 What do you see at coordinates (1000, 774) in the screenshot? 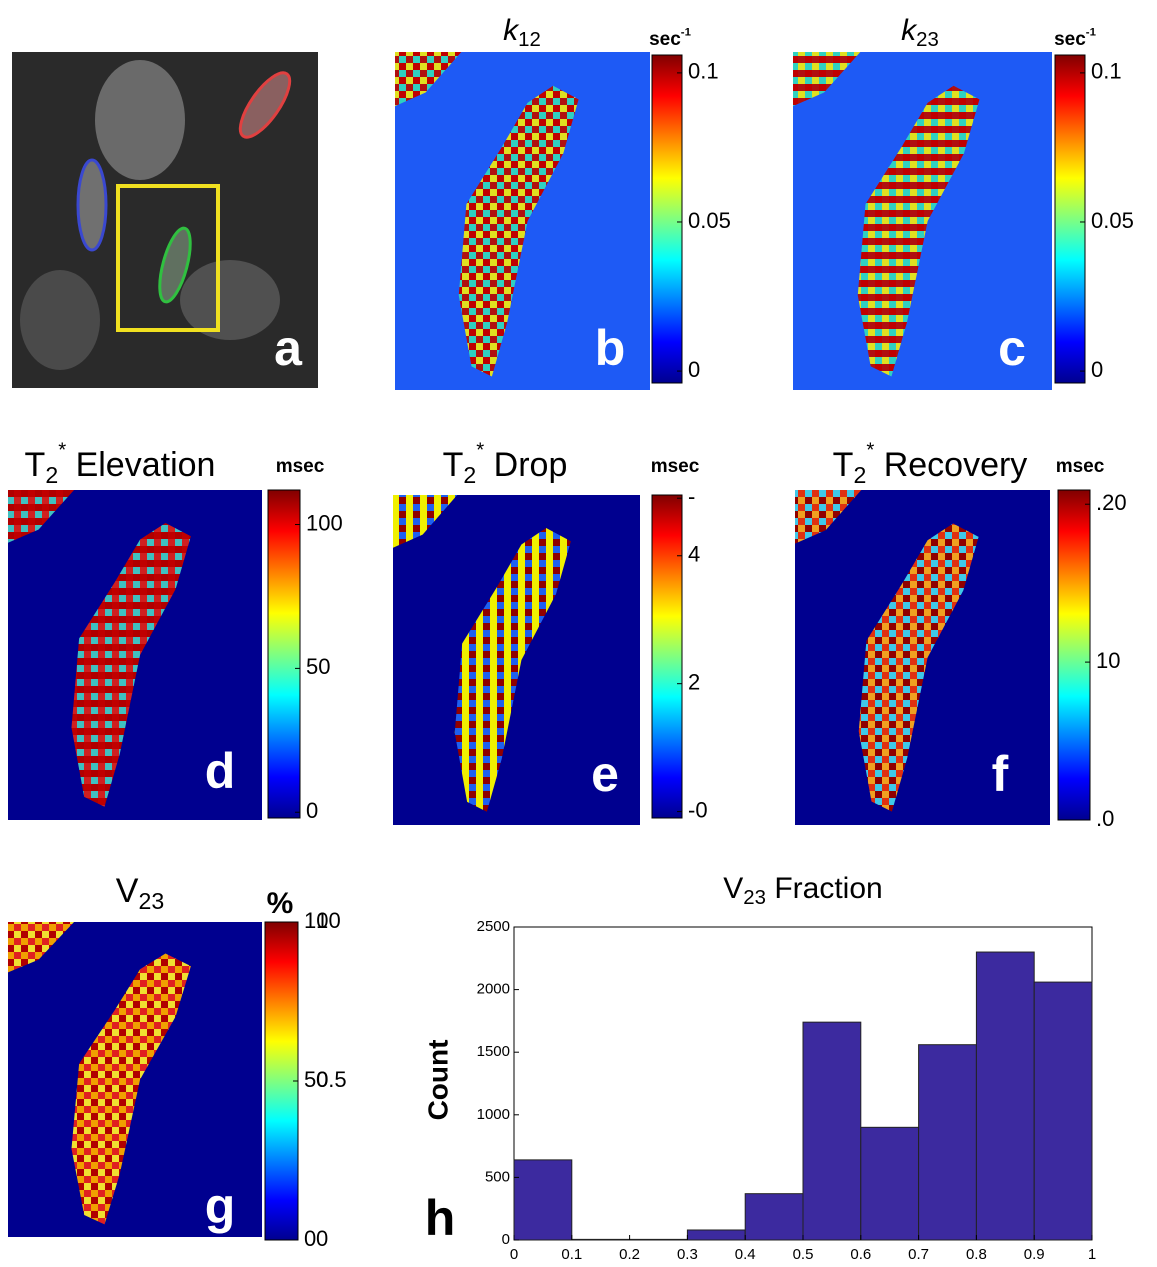
I see `panel-letter: f` at bounding box center [1000, 774].